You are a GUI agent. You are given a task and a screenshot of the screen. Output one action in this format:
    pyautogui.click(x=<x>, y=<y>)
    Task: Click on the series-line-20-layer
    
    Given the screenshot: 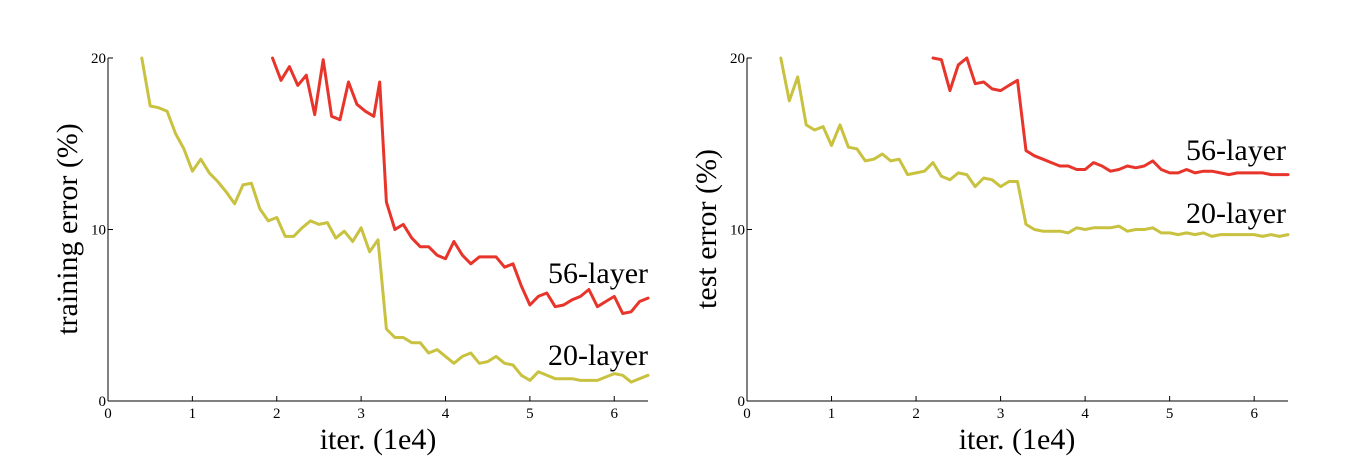 What is the action you would take?
    pyautogui.click(x=1034, y=147)
    